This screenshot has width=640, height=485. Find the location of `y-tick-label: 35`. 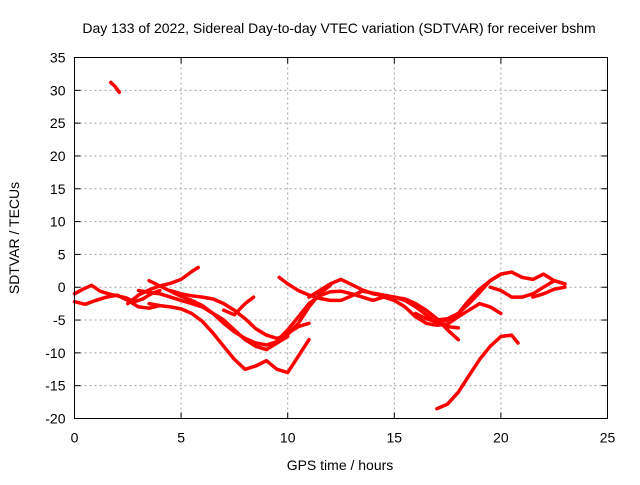

y-tick-label: 35 is located at coordinates (58, 58).